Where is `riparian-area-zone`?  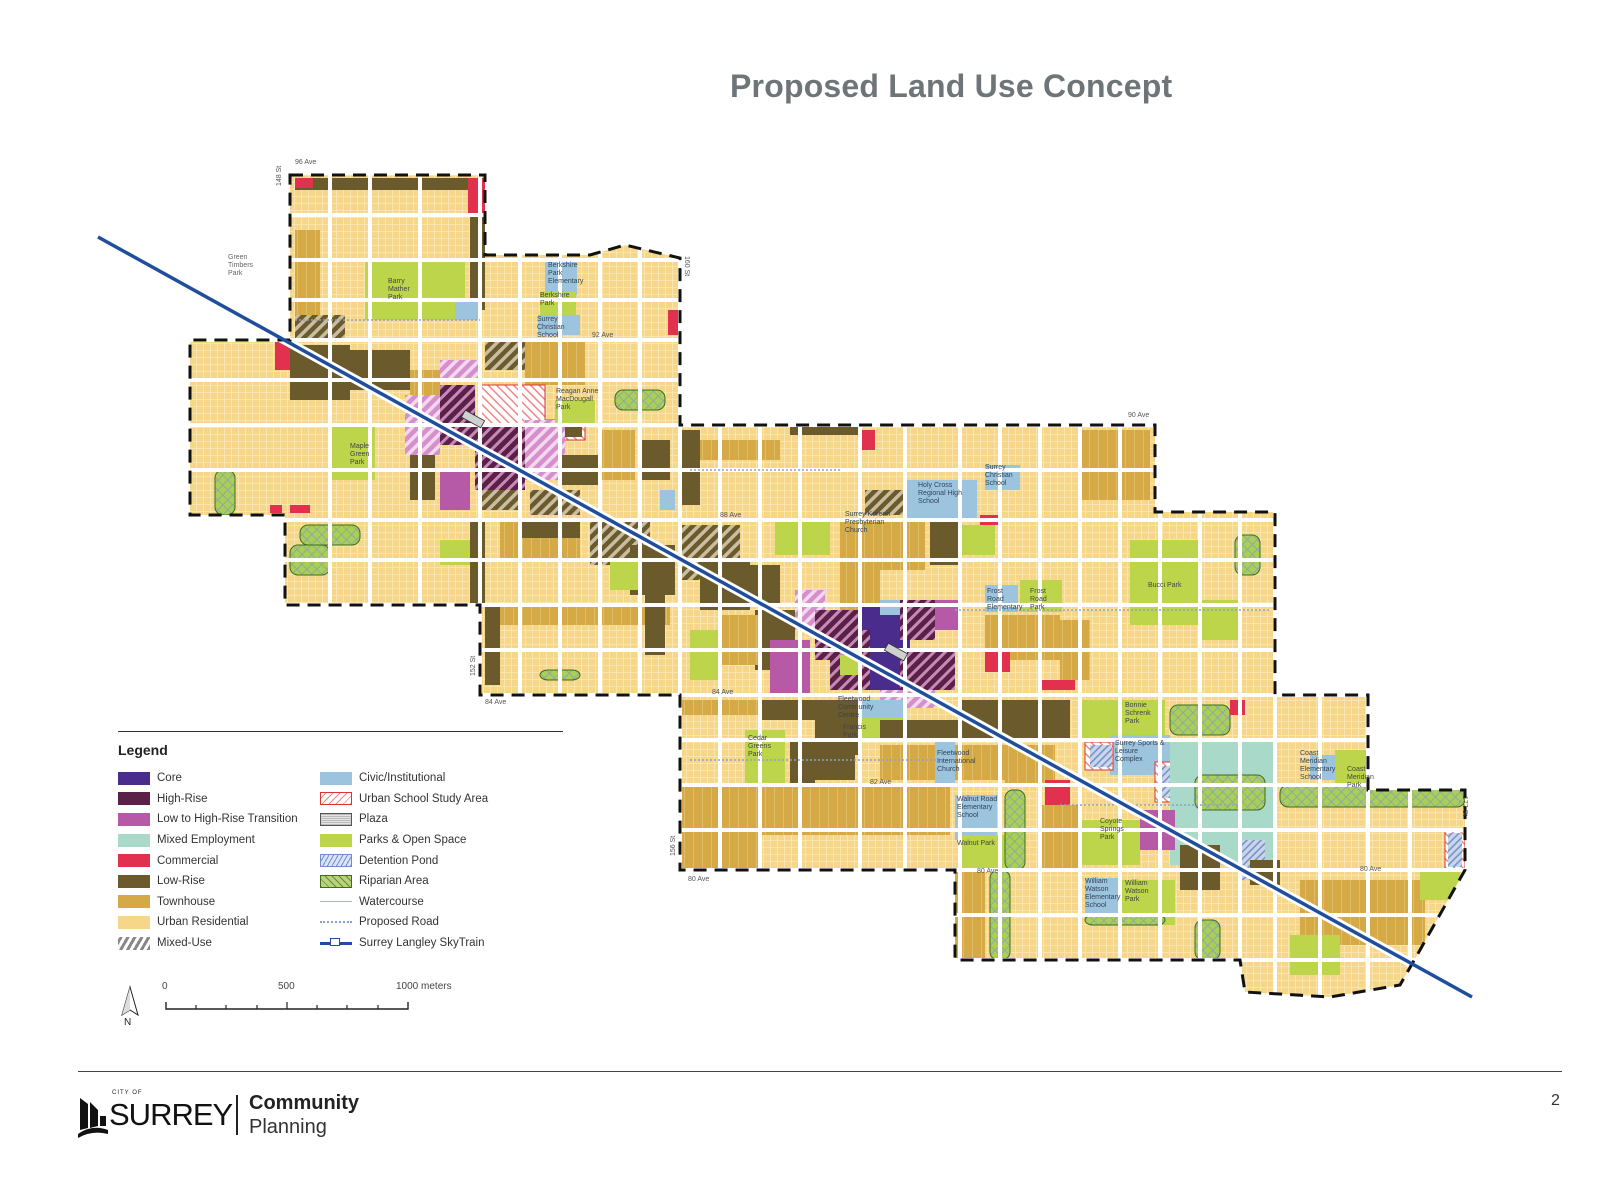
riparian-area-zone is located at coordinates (225, 492).